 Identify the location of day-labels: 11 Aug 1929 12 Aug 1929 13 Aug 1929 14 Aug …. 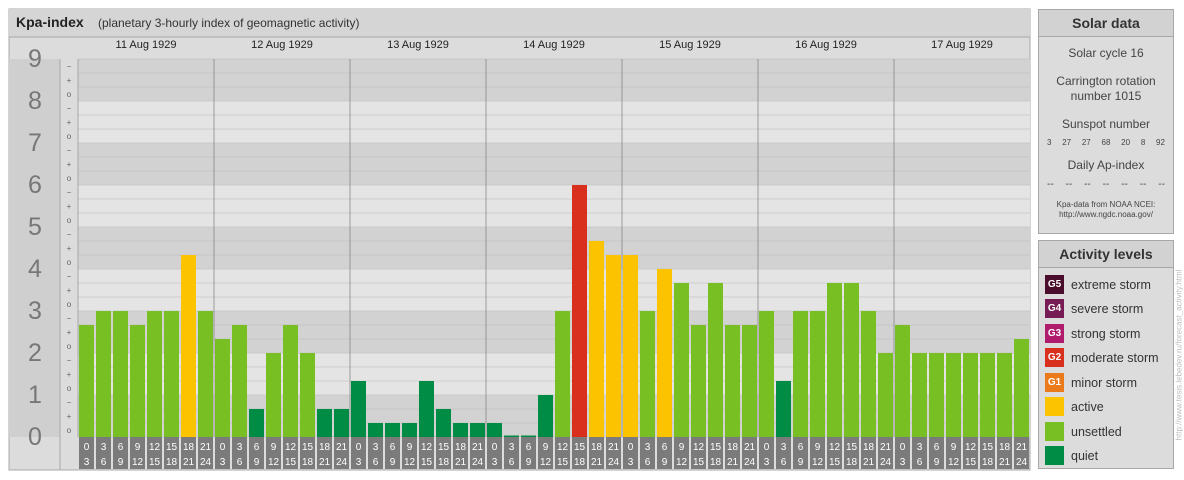
(554, 45).